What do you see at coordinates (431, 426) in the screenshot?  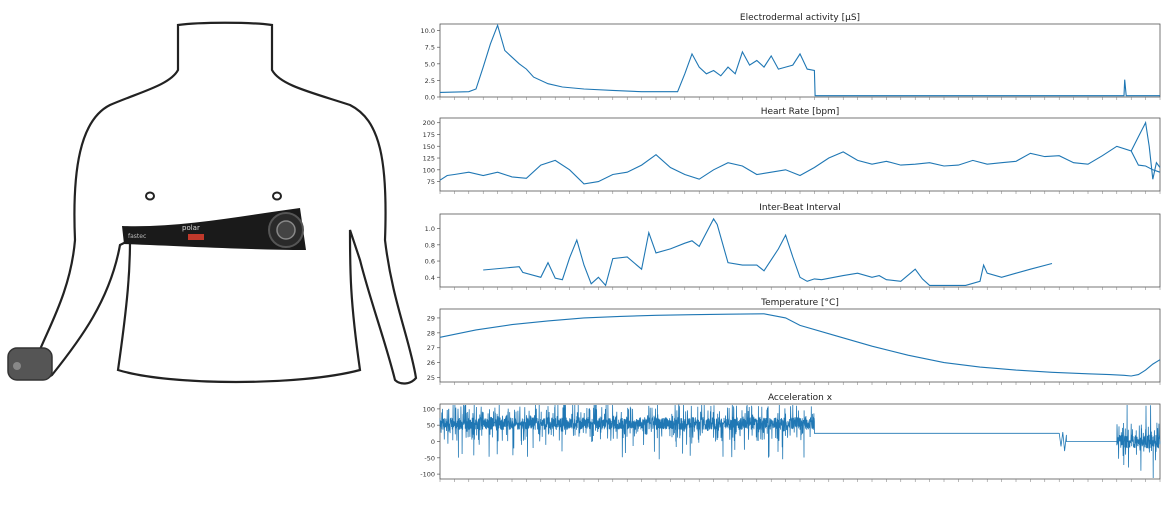 I see `y-tick-label: 50` at bounding box center [431, 426].